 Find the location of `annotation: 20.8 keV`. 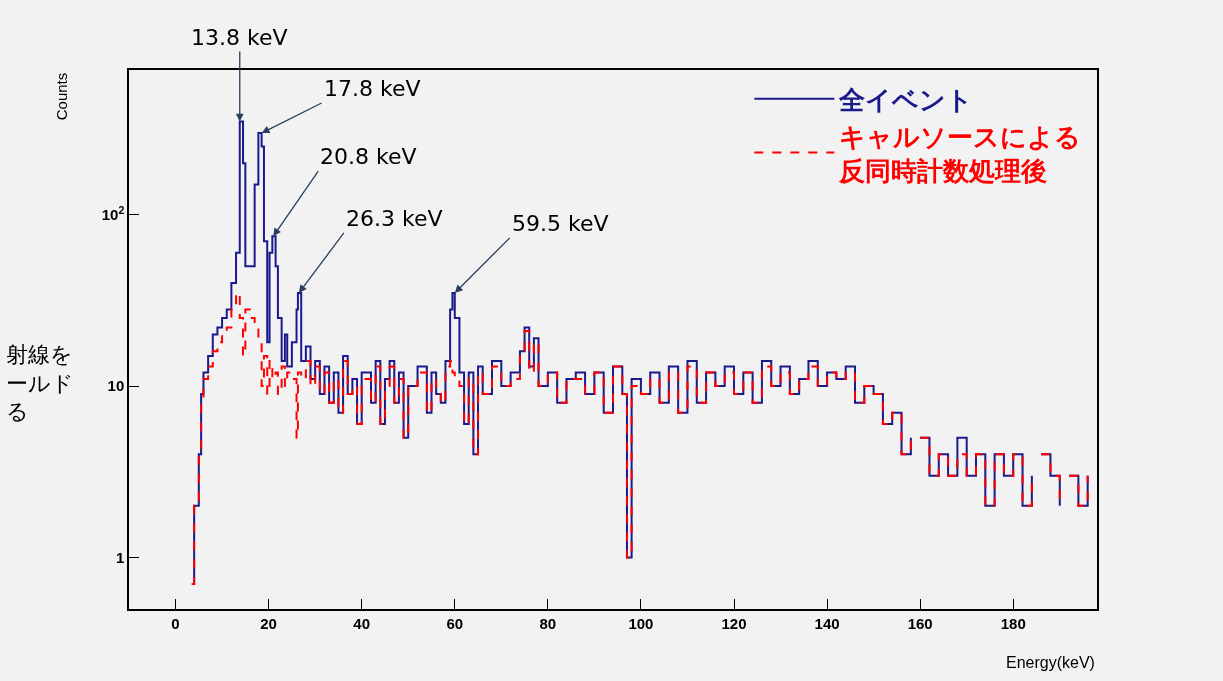

annotation: 20.8 keV is located at coordinates (368, 156).